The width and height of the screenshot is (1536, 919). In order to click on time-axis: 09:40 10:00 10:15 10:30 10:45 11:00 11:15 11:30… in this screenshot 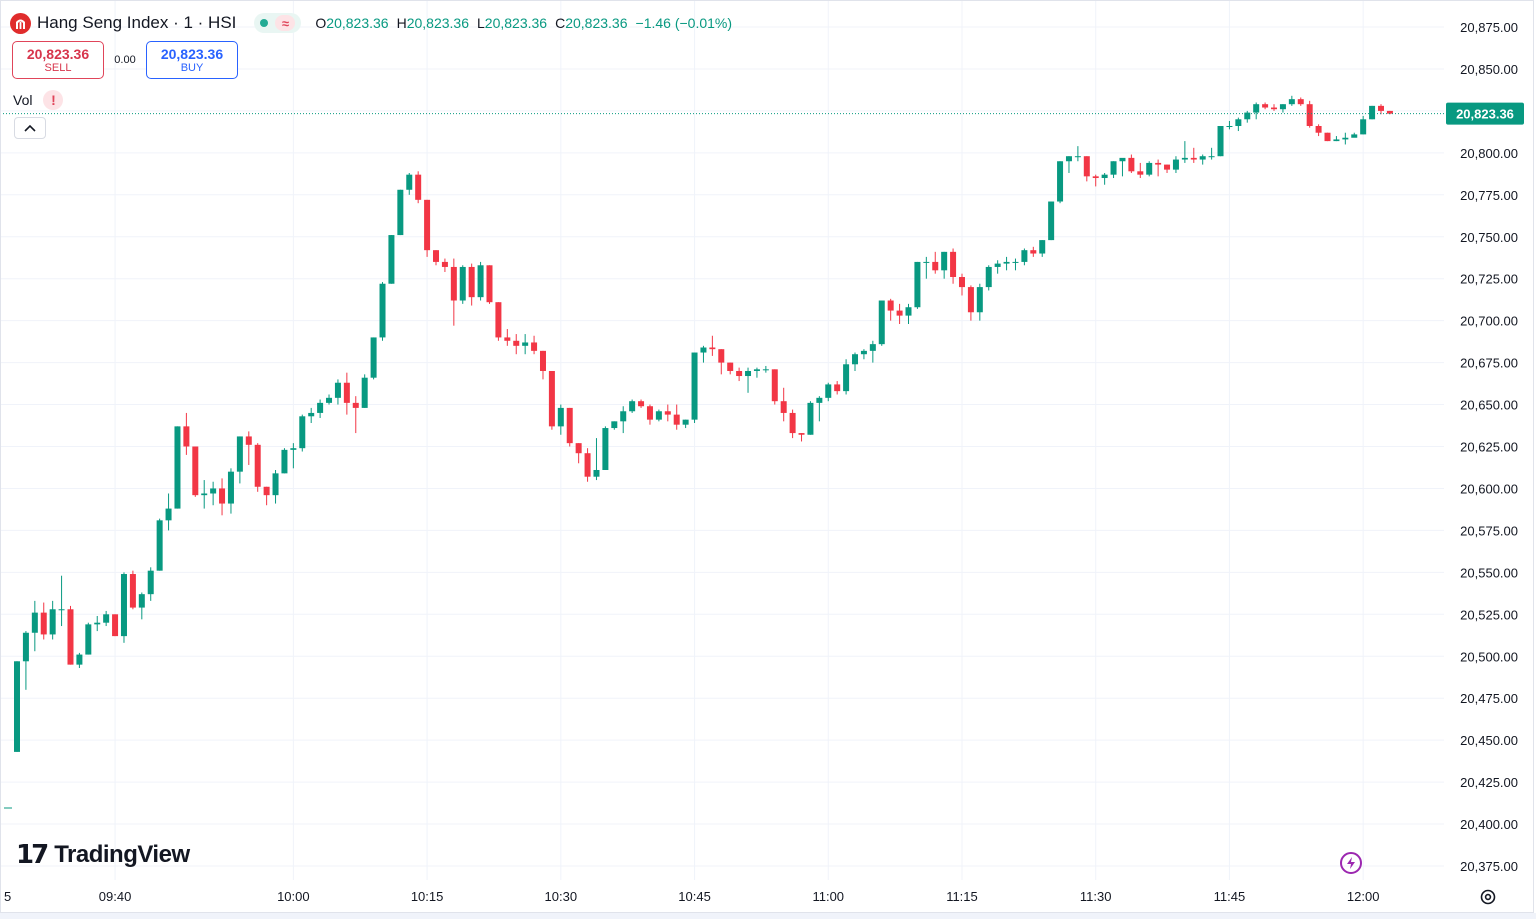, I will do `click(691, 896)`.